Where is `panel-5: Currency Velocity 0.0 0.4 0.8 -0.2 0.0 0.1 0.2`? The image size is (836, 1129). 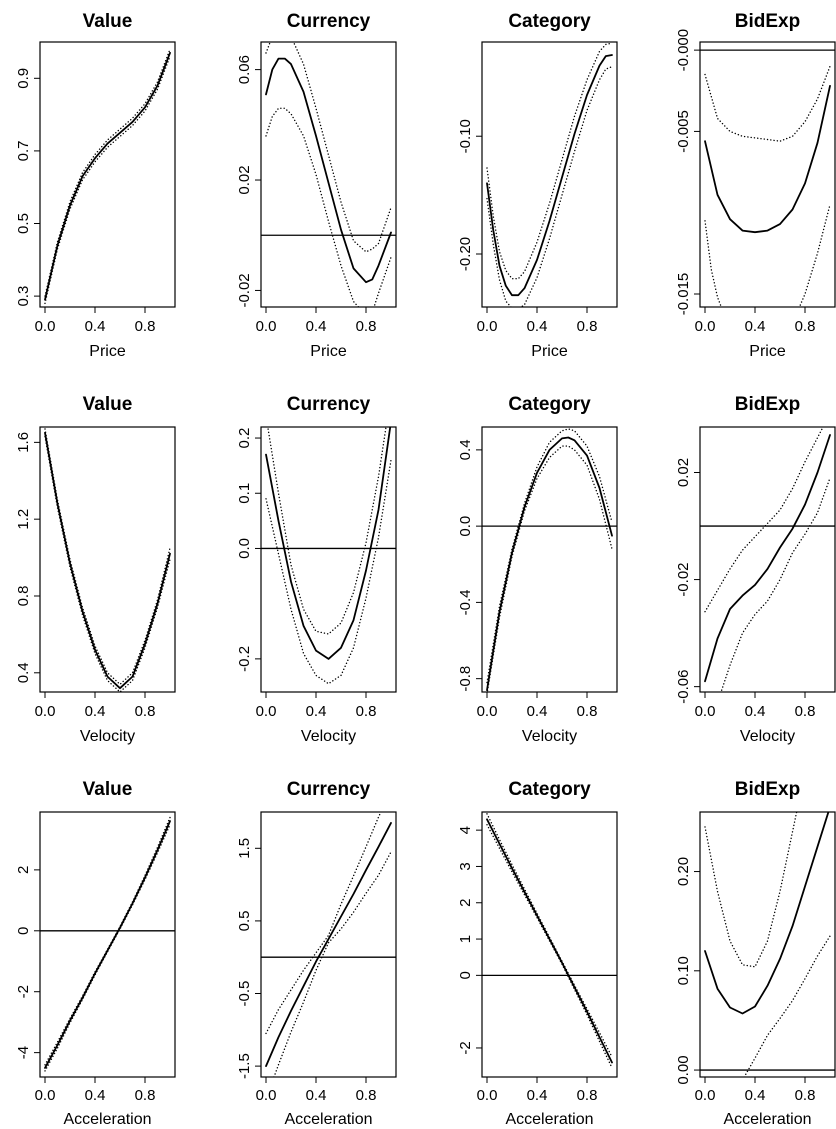 panel-5: Currency Velocity 0.0 0.4 0.8 -0.2 0.0 0.1 0.2 is located at coordinates (316, 569).